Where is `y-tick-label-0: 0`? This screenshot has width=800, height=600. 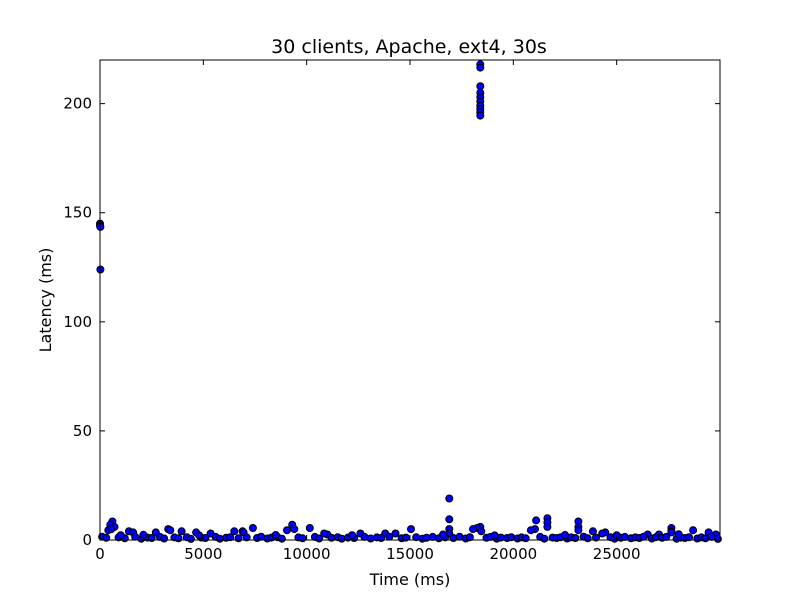
y-tick-label-0: 0 is located at coordinates (87, 540).